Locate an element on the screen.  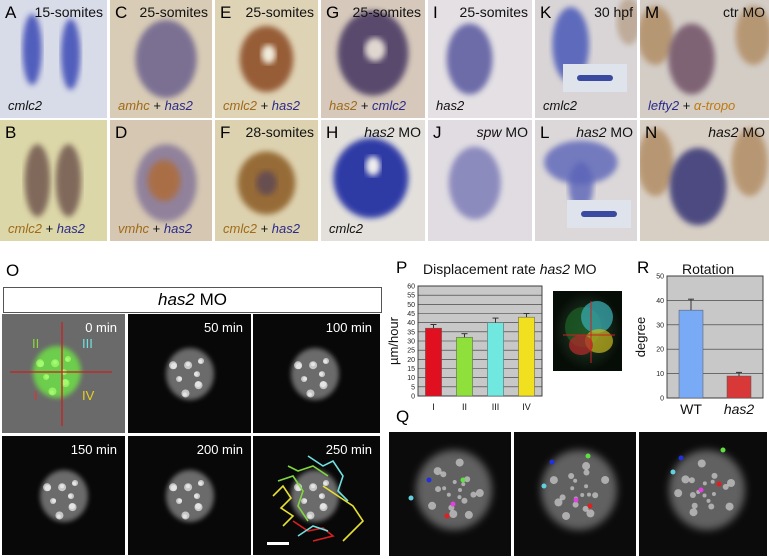
panel-i-caption: has2 is located at coordinates (450, 105).